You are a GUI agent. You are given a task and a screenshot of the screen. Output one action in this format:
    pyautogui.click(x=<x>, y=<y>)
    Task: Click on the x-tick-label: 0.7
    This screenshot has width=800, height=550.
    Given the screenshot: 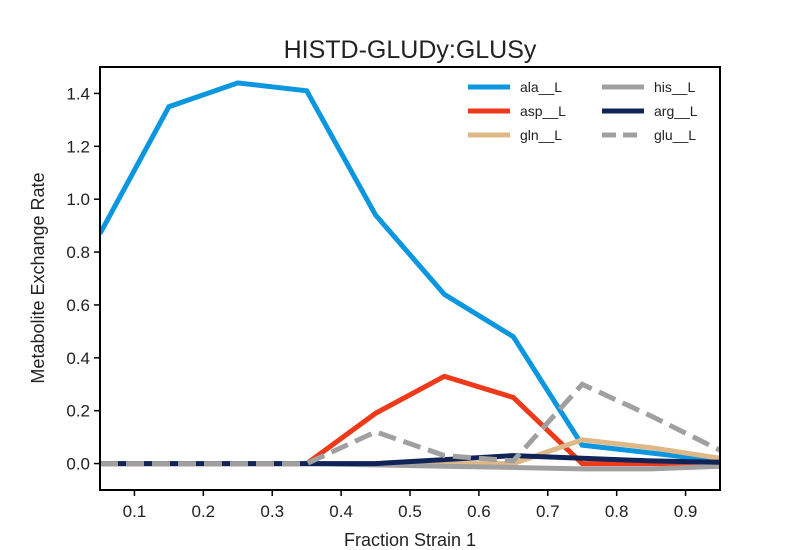 What is the action you would take?
    pyautogui.click(x=548, y=511)
    